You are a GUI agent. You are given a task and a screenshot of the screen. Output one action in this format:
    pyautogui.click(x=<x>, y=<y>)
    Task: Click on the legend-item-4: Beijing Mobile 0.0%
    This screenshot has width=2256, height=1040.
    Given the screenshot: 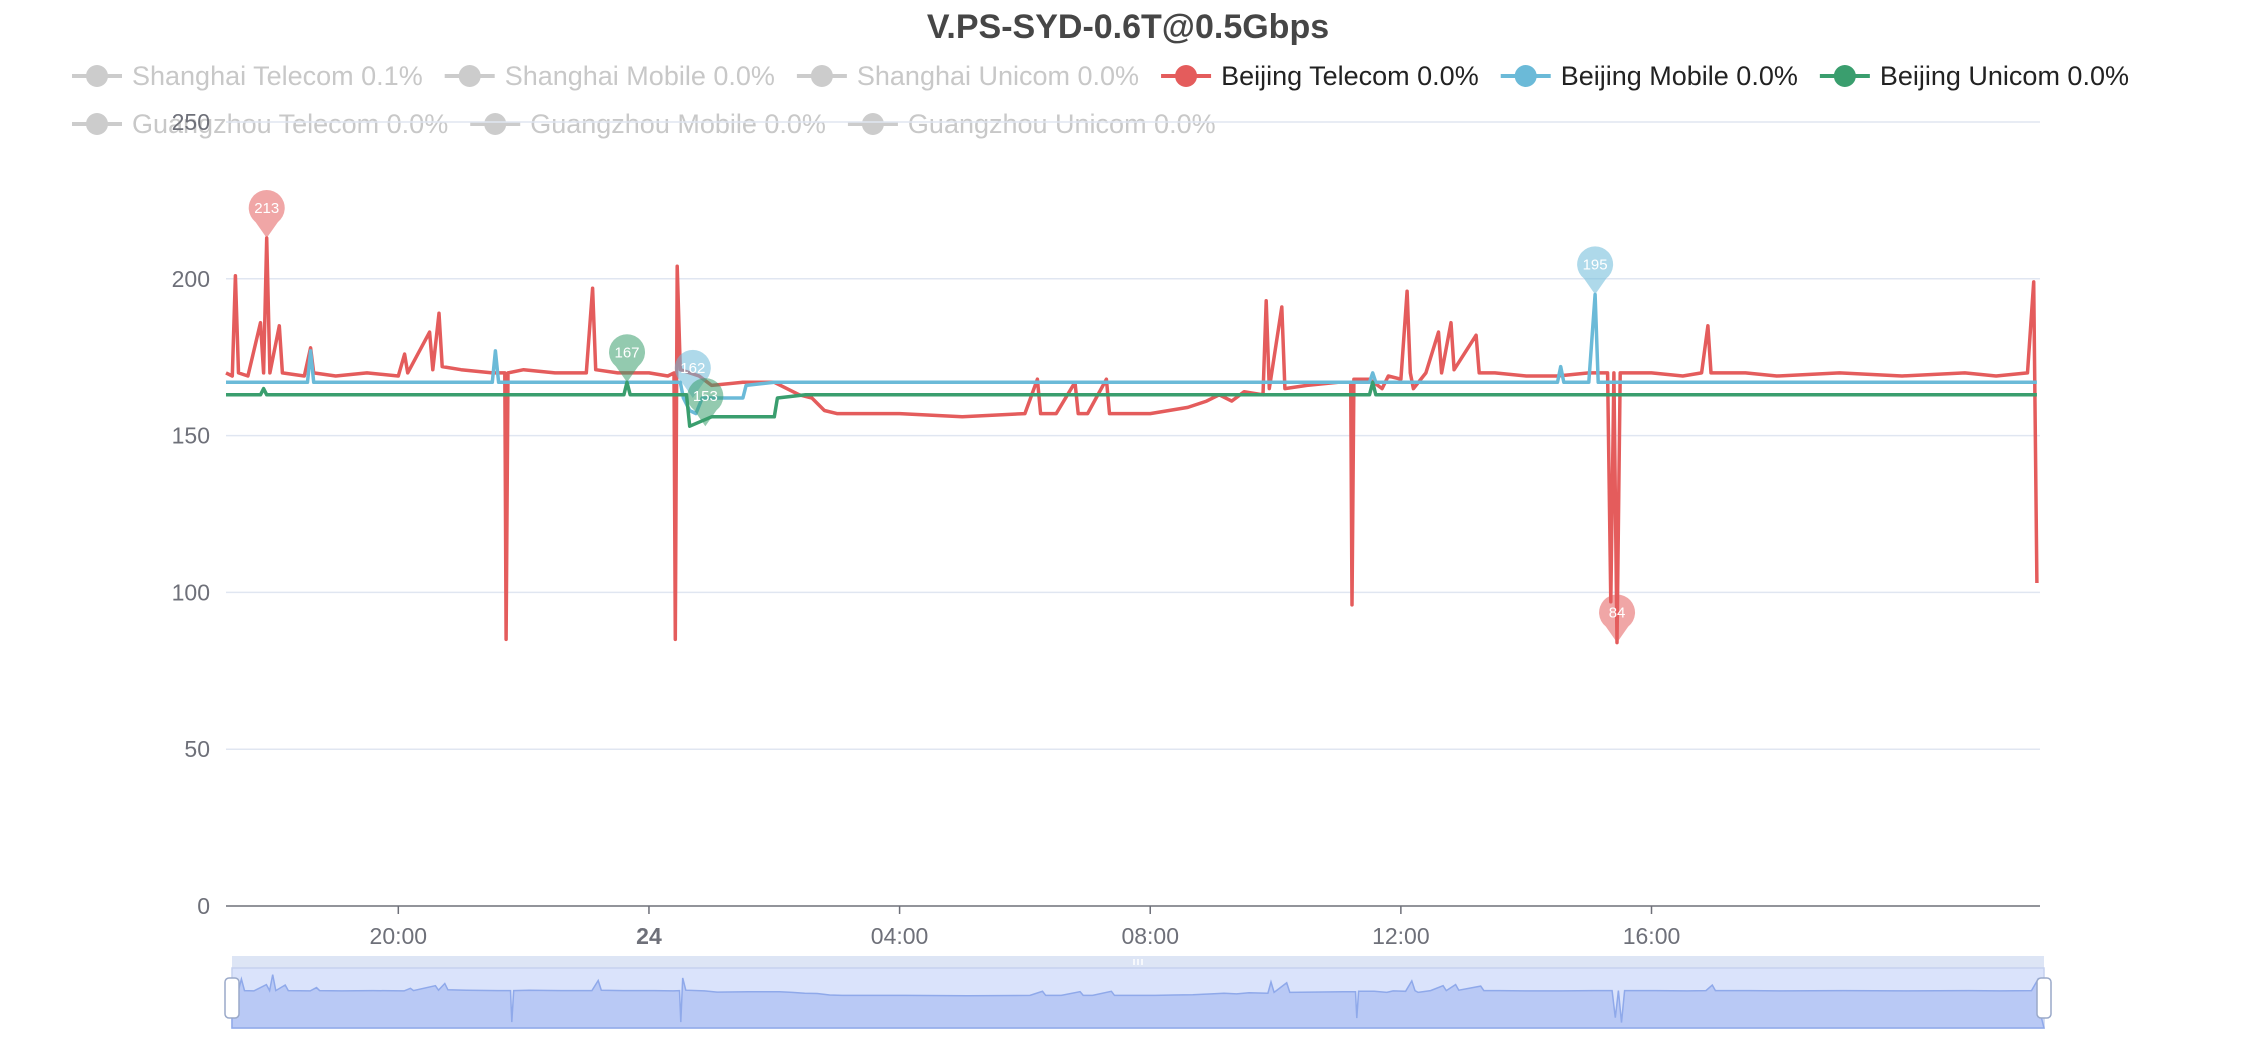 What is the action you would take?
    pyautogui.click(x=1649, y=76)
    